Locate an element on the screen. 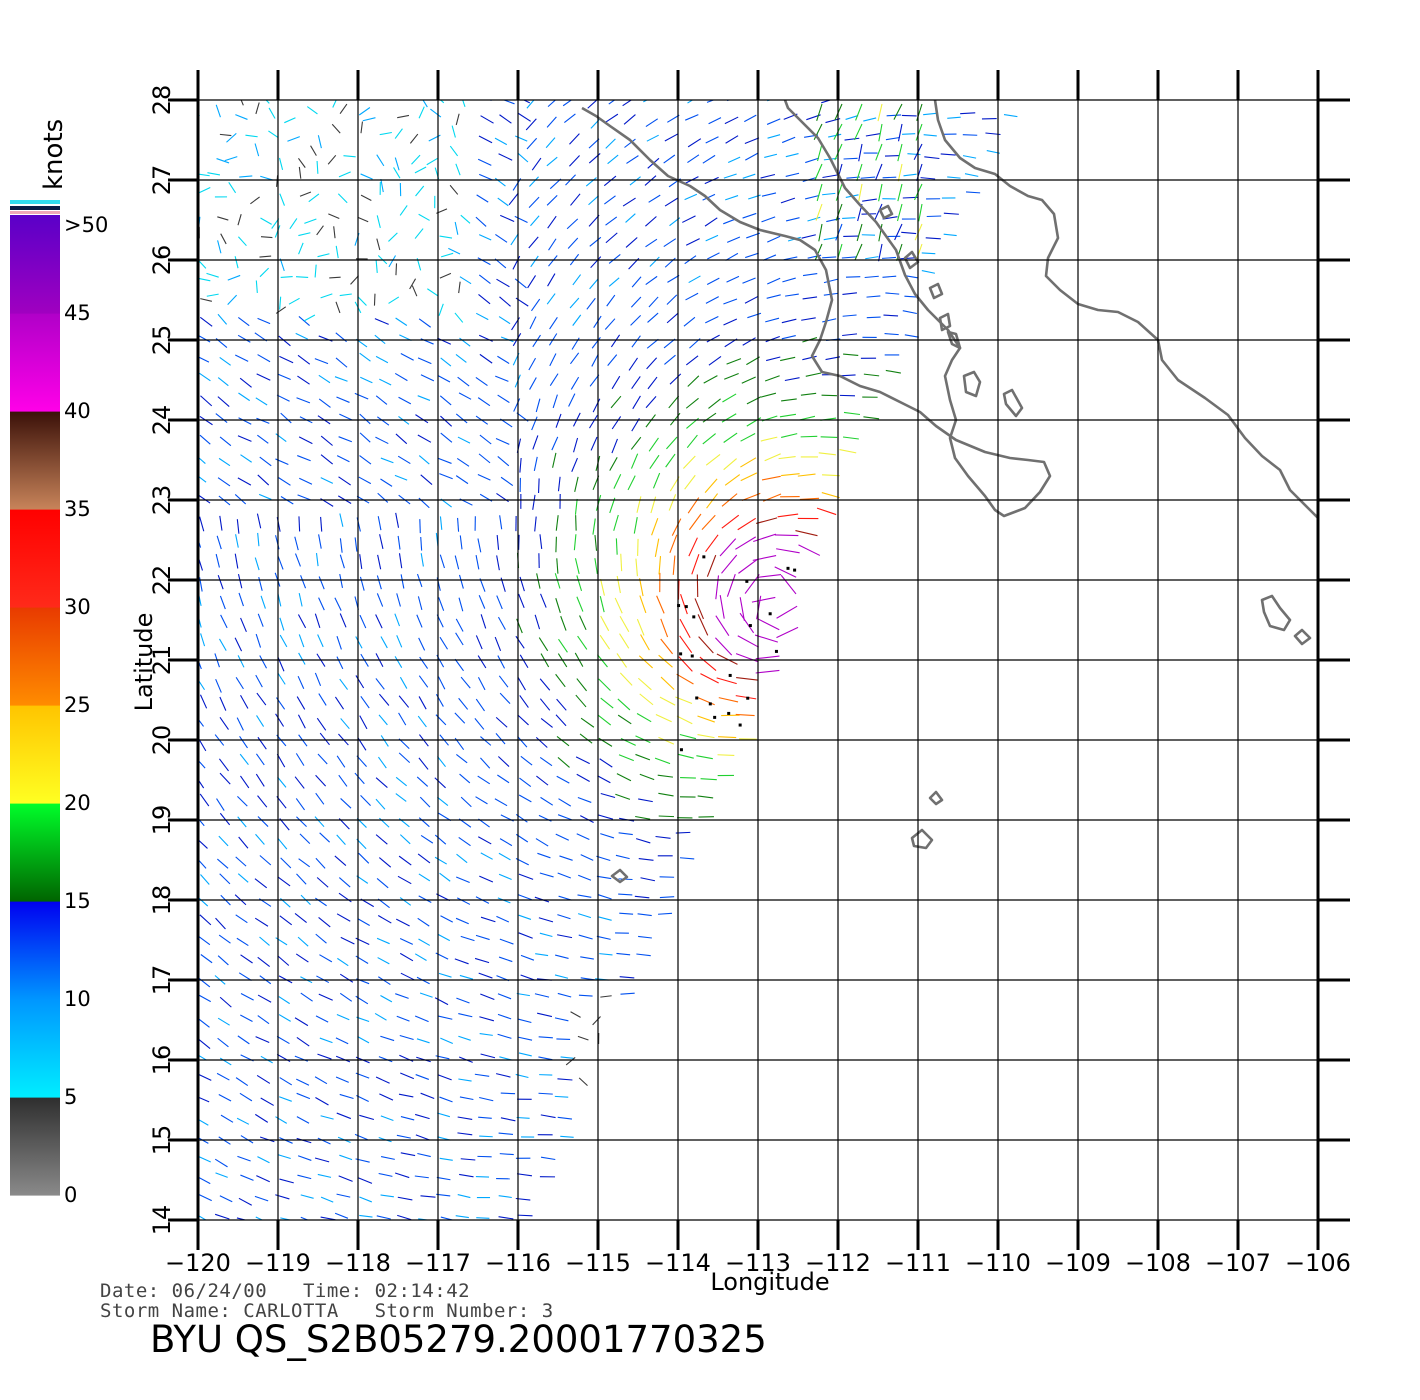  colorbar-tick-label: >50 is located at coordinates (86, 225).